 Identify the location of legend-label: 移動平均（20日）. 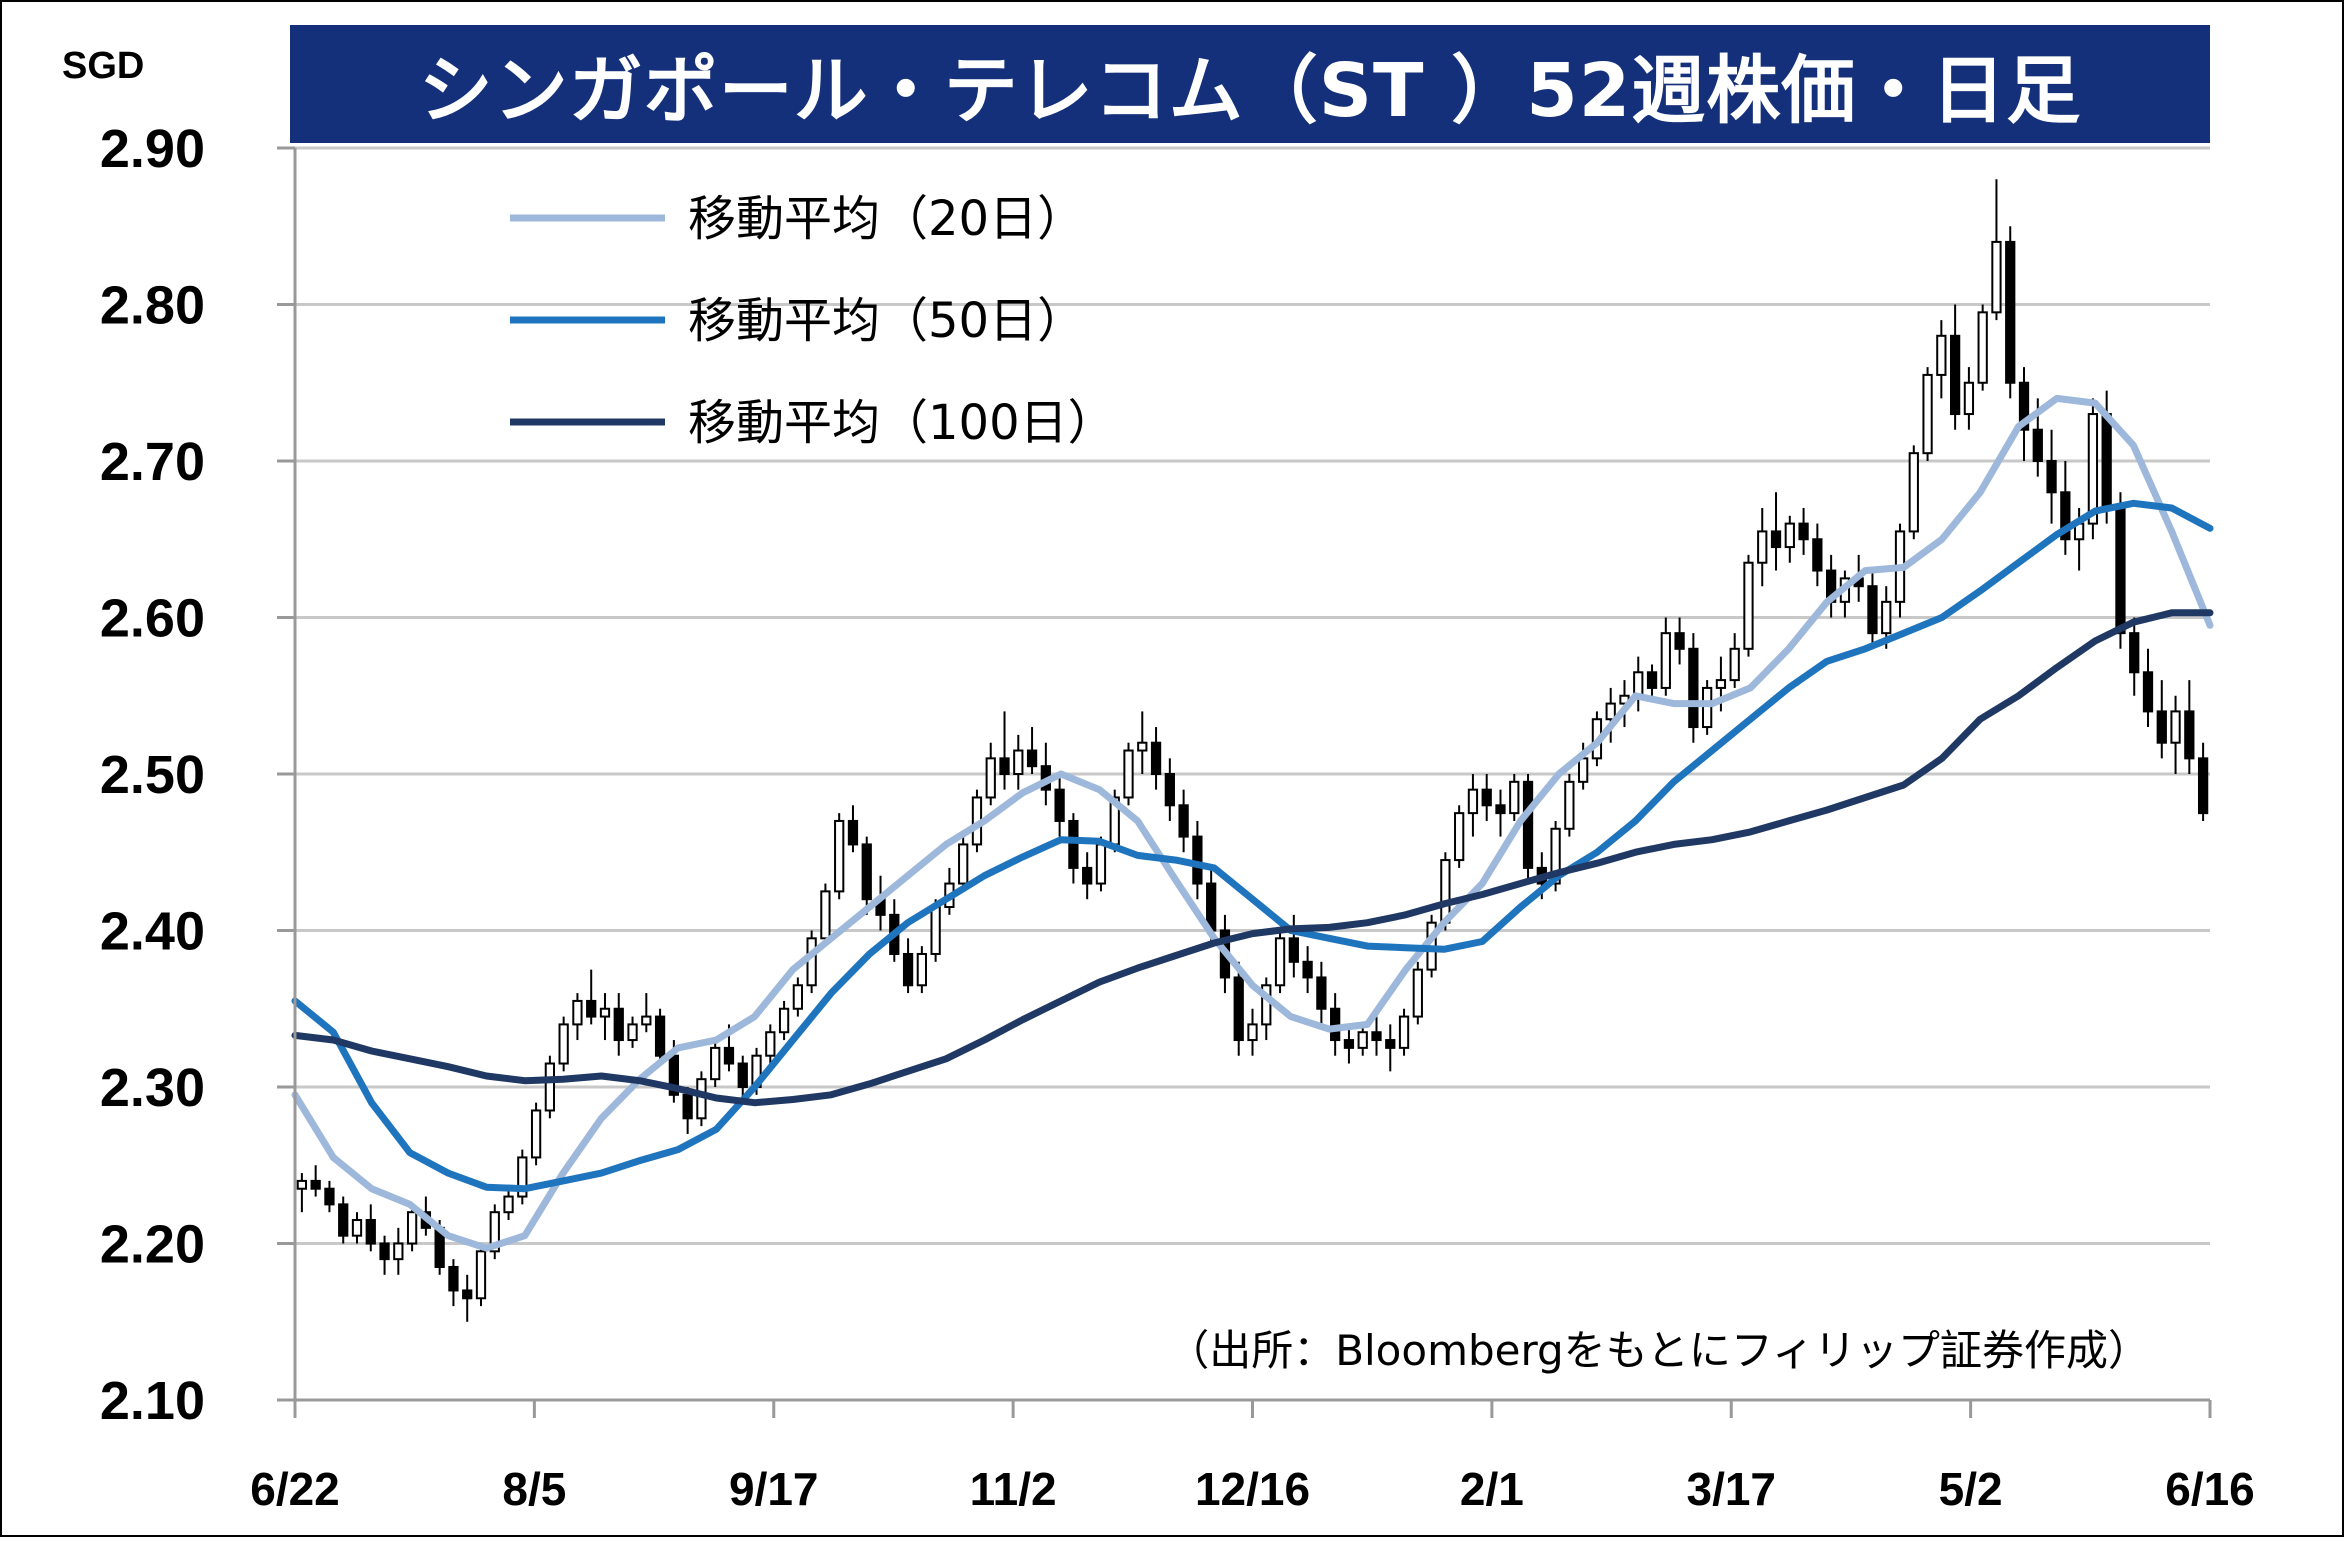
(886, 219).